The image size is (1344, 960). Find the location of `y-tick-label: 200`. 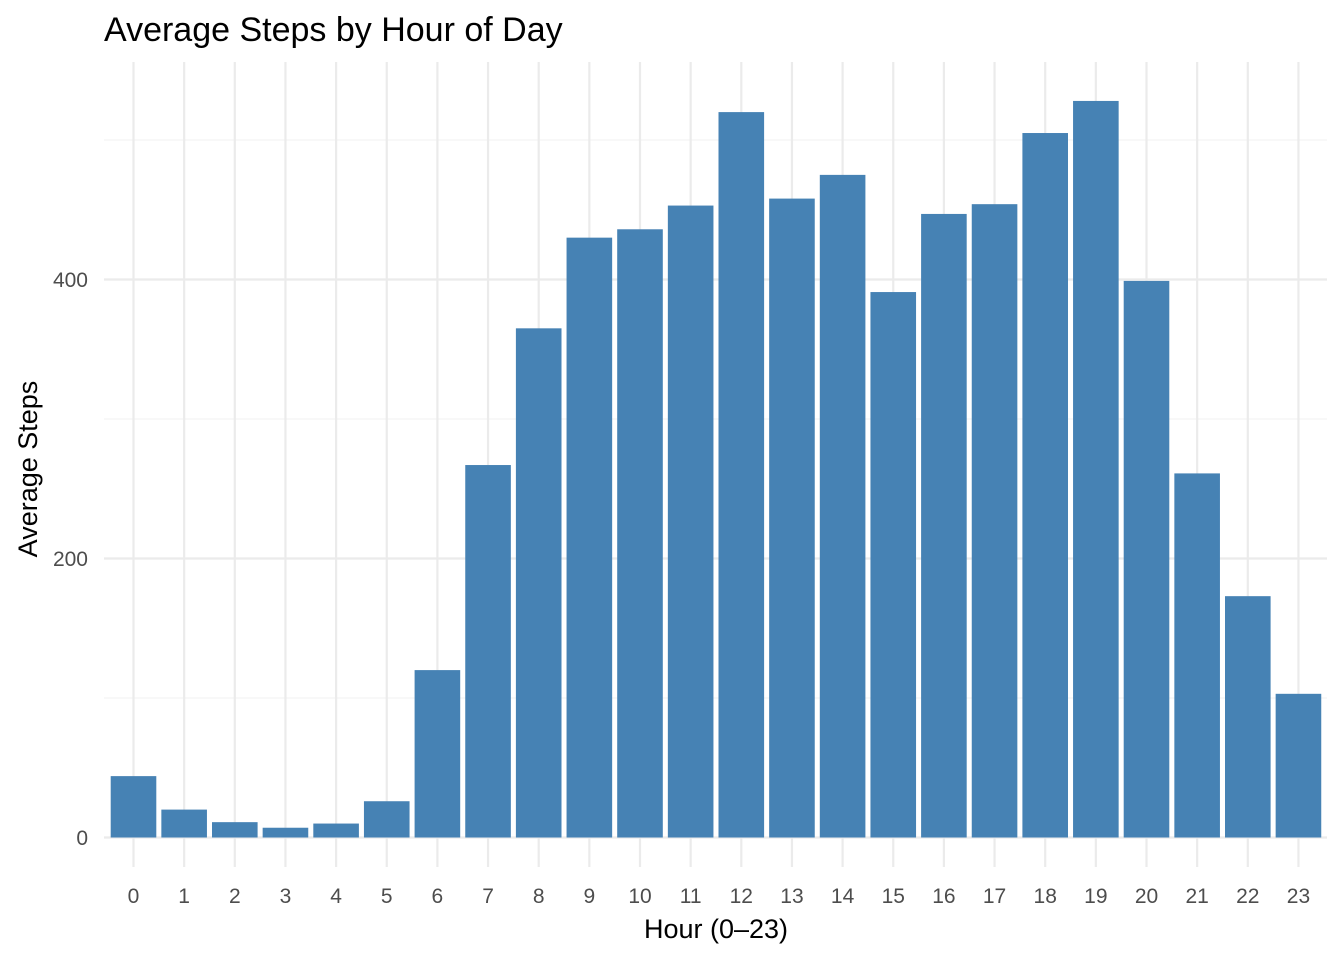

y-tick-label: 200 is located at coordinates (70, 559).